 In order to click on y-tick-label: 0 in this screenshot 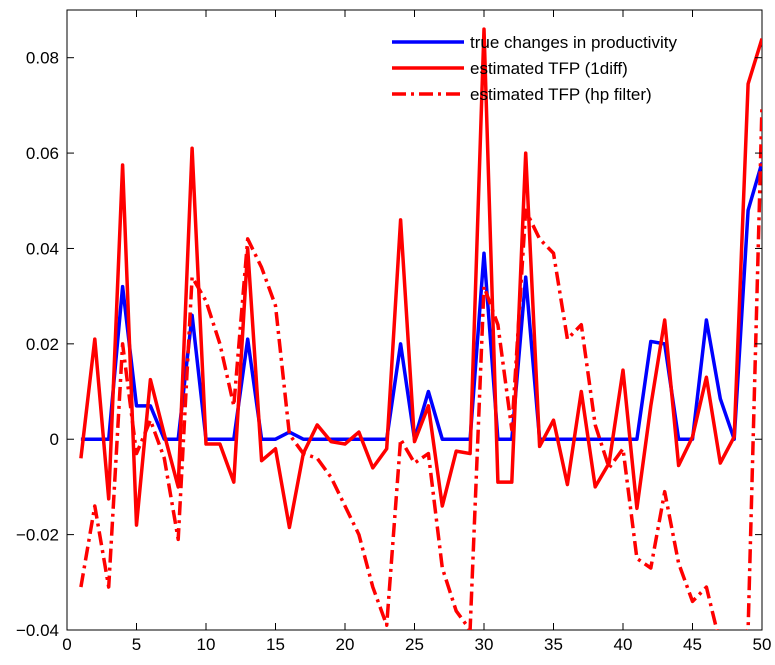, I will do `click(54, 439)`.